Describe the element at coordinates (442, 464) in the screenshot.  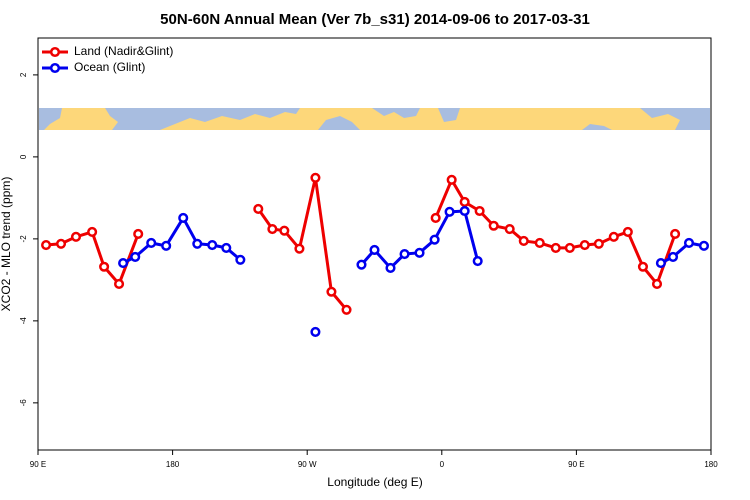
I see `x-tick-label: 0` at that location.